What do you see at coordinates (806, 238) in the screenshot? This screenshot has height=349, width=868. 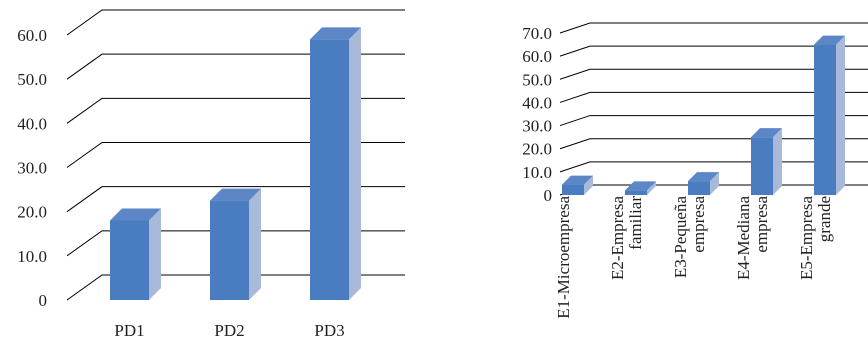 I see `category-label-line: E5-Empresa` at bounding box center [806, 238].